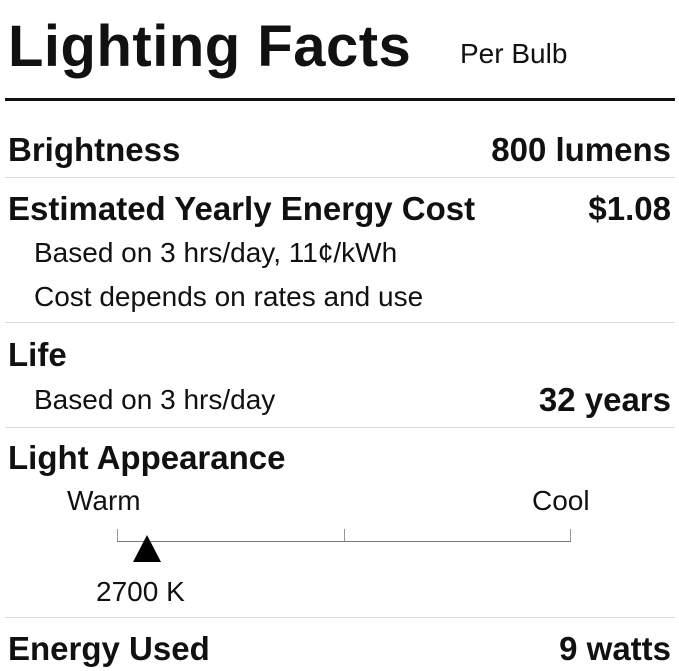 The height and width of the screenshot is (671, 679). Describe the element at coordinates (37, 354) in the screenshot. I see `life-label: Life` at that location.